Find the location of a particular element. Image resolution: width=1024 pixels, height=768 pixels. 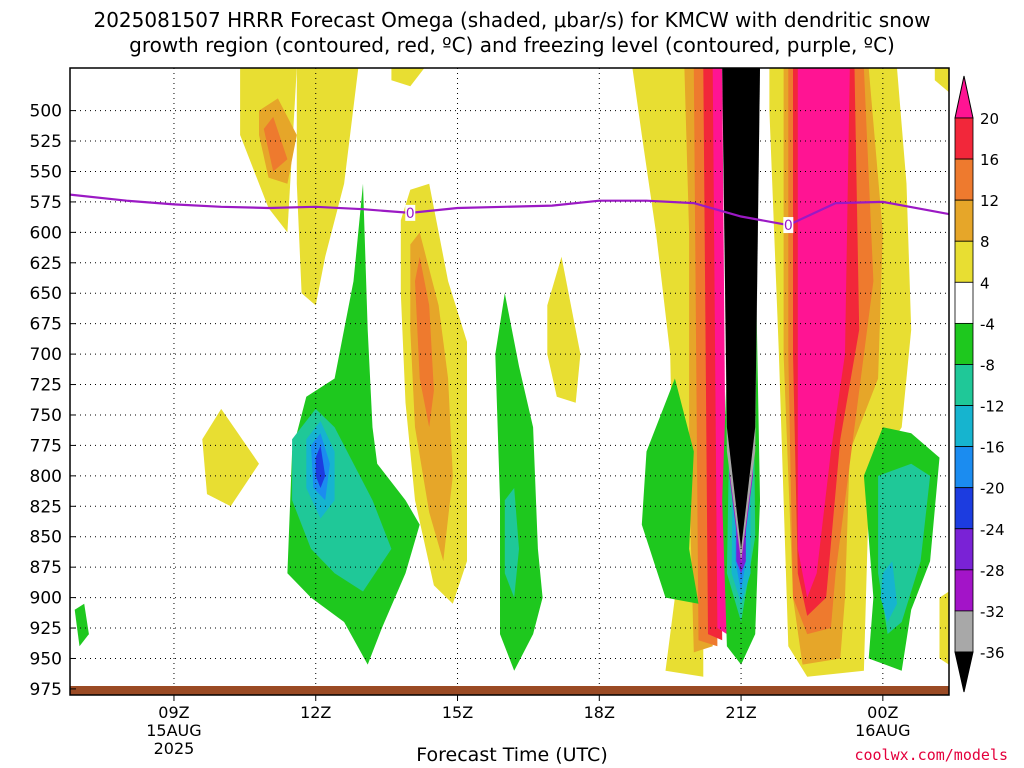

colorbar-swatch-gray is located at coordinates (964, 631).